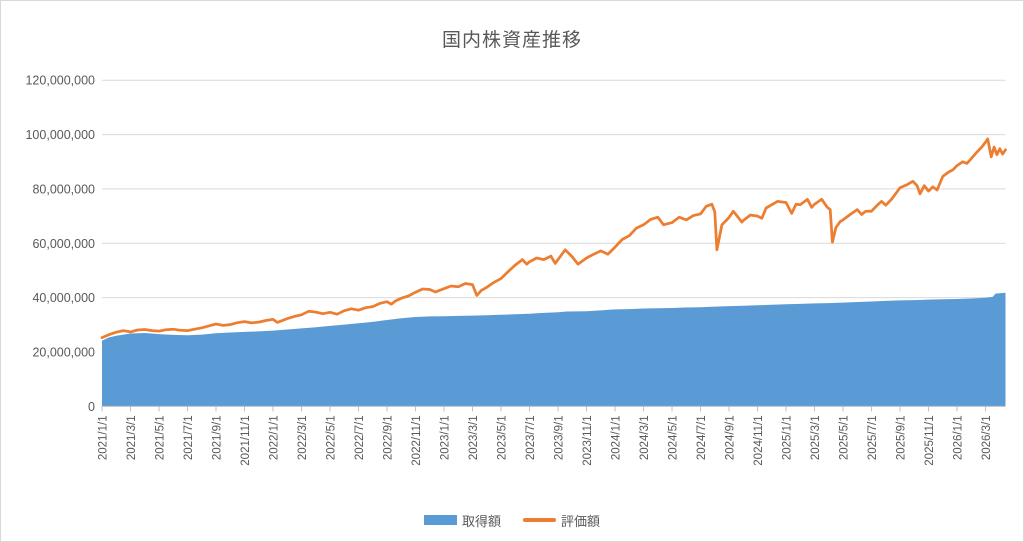 The height and width of the screenshot is (542, 1024). Describe the element at coordinates (389, 437) in the screenshot. I see `svg-text: 2022/9/1` at that location.